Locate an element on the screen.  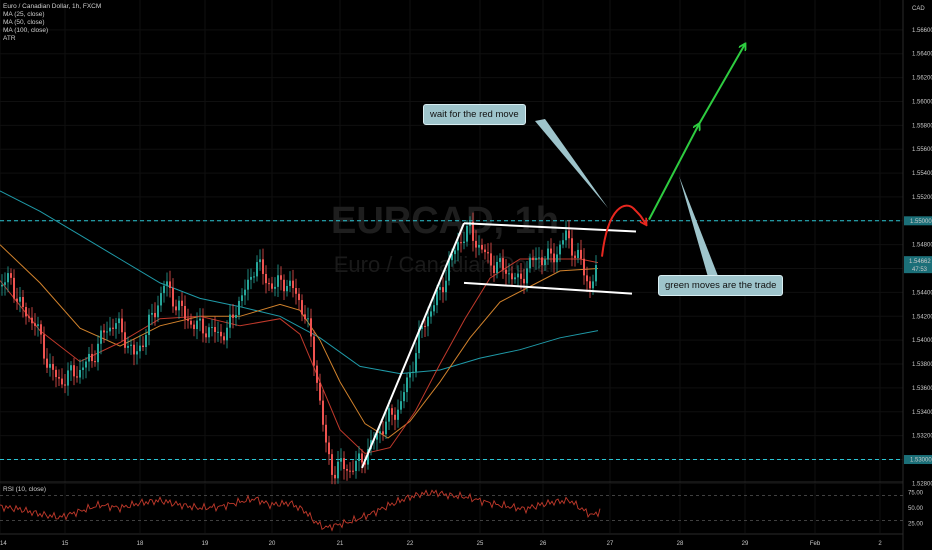
red-projection is located at coordinates (623, 230).